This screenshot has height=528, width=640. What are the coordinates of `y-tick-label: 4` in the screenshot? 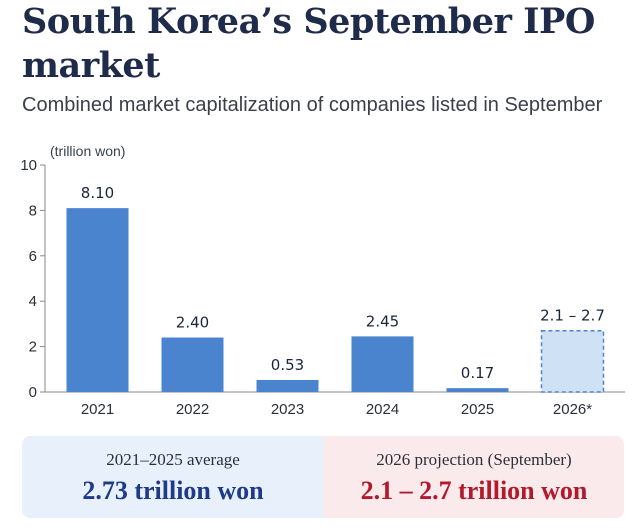 It's located at (33, 301).